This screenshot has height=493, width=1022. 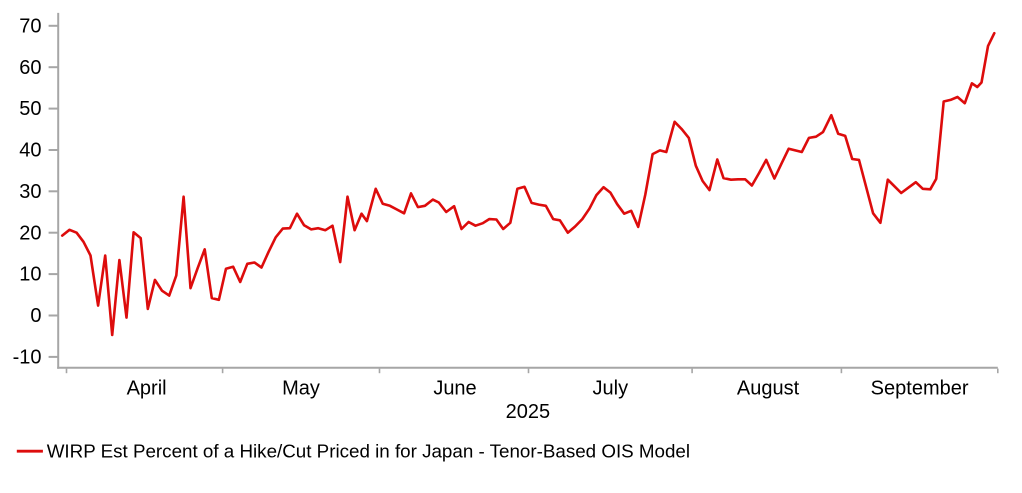 I want to click on svg-text: 70, so click(x=30, y=26).